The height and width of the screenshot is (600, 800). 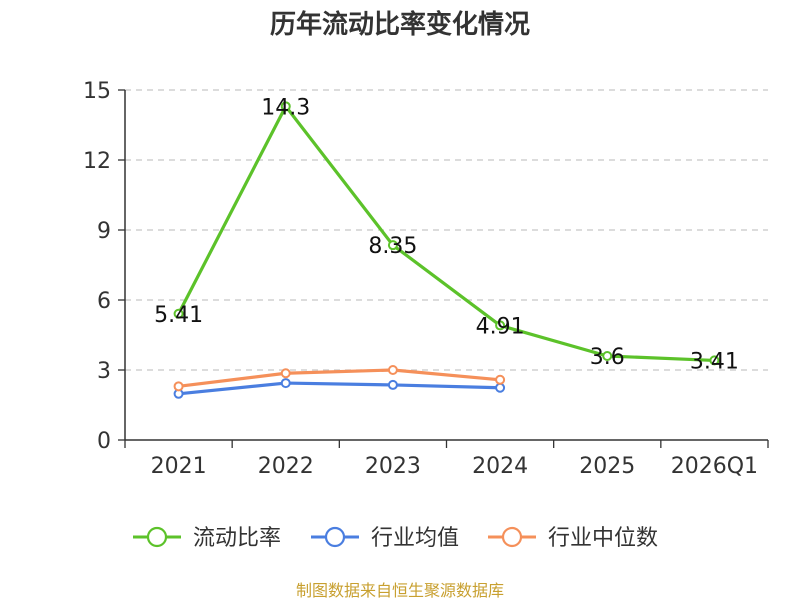 What do you see at coordinates (607, 466) in the screenshot?
I see `x-tick-label-2025: 2025` at bounding box center [607, 466].